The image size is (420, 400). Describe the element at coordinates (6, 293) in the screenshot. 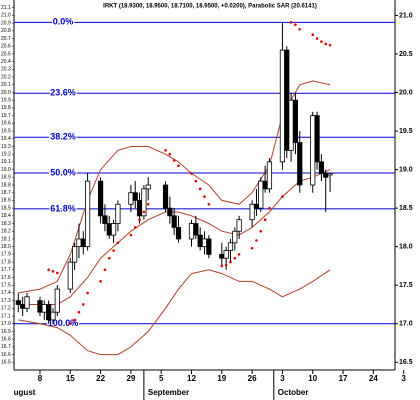

I see `y-tick-label: 17.4` at that location.